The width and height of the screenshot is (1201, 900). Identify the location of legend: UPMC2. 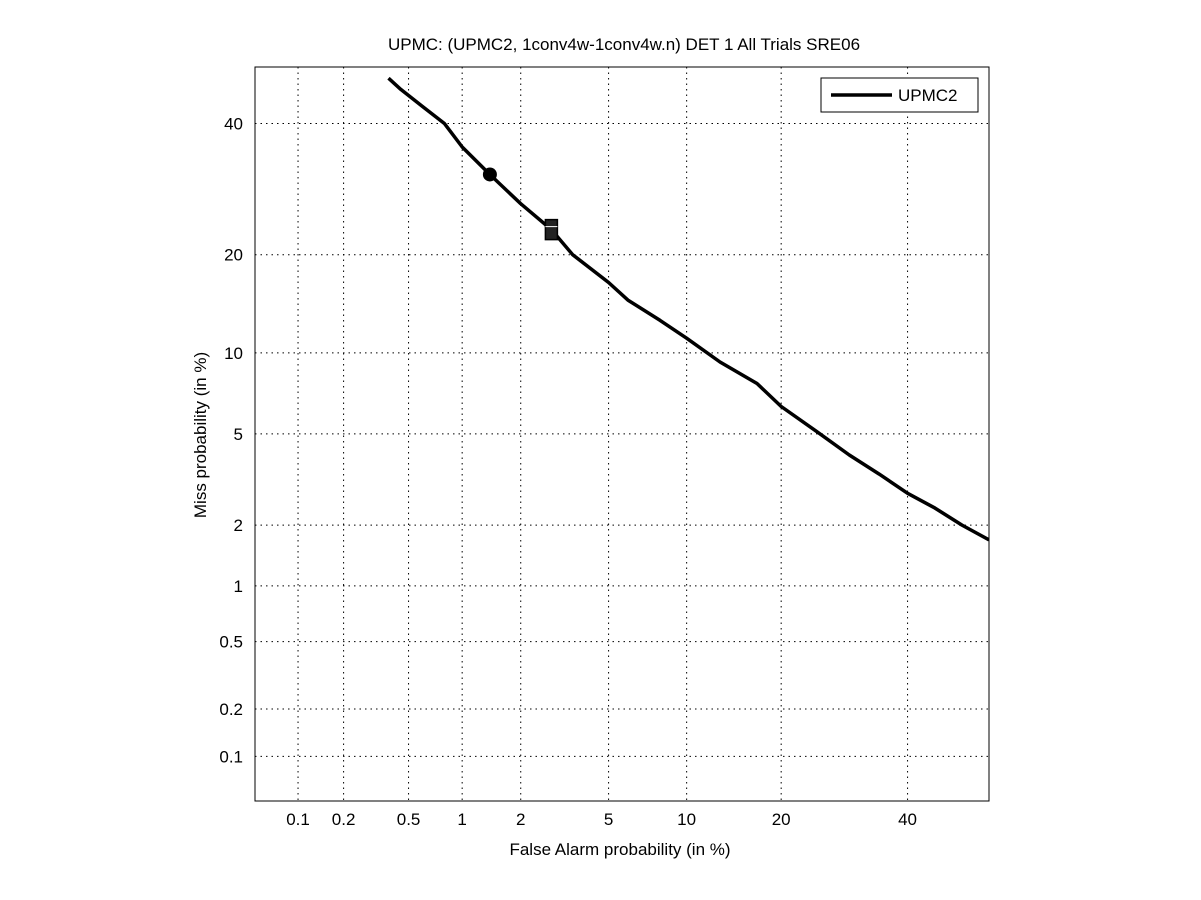
(899, 95).